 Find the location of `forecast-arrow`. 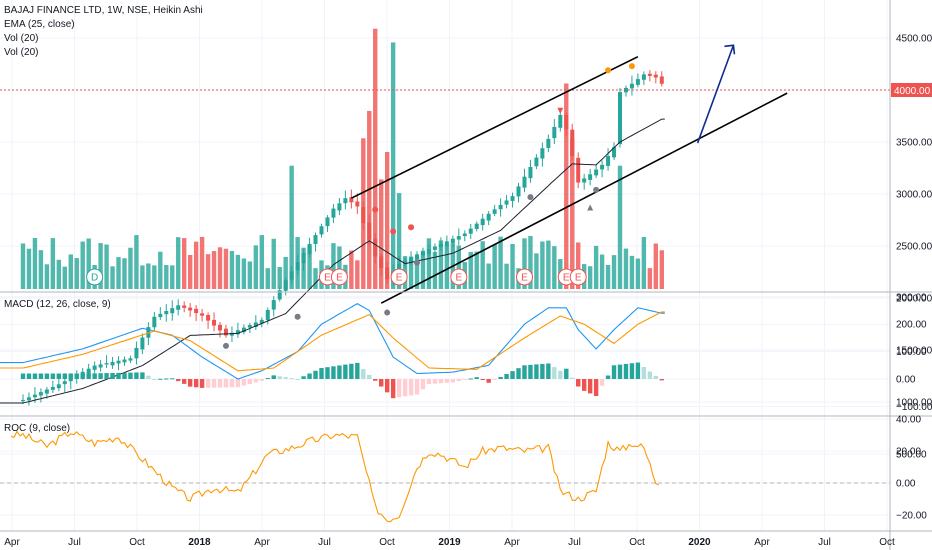

forecast-arrow is located at coordinates (716, 94).